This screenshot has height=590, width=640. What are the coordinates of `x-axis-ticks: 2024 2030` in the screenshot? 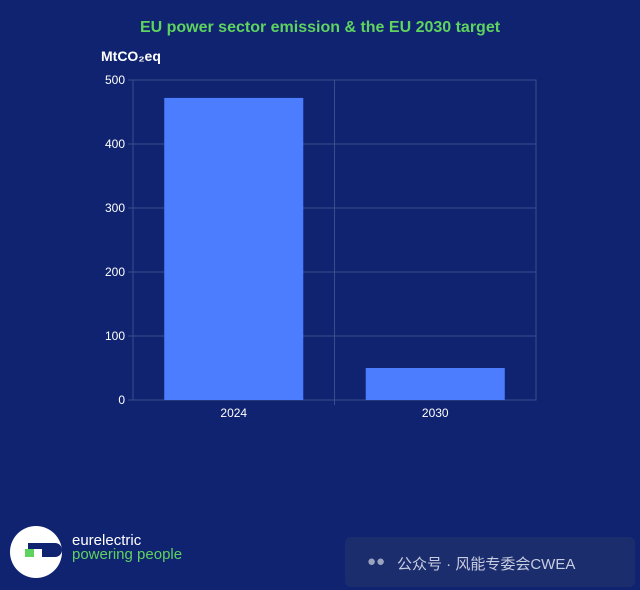 It's located at (334, 413).